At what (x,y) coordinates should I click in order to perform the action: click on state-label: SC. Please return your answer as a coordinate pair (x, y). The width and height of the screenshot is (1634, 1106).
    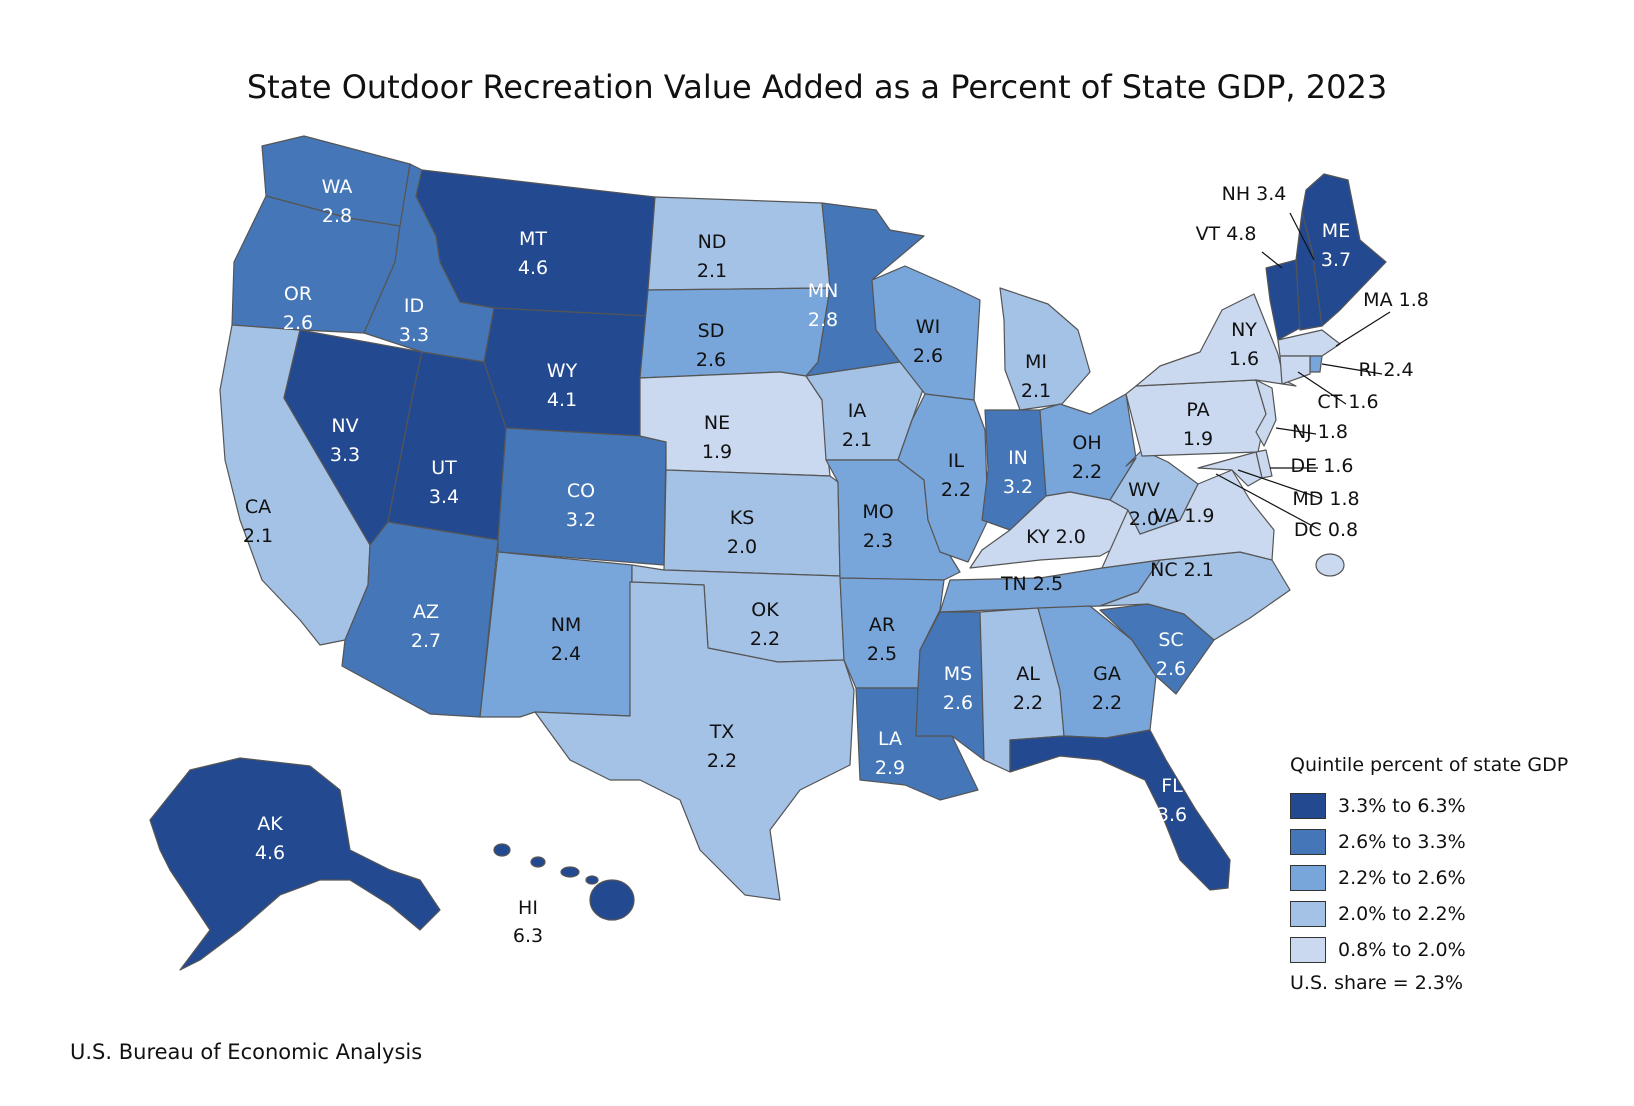
    Looking at the image, I should click on (1170, 640).